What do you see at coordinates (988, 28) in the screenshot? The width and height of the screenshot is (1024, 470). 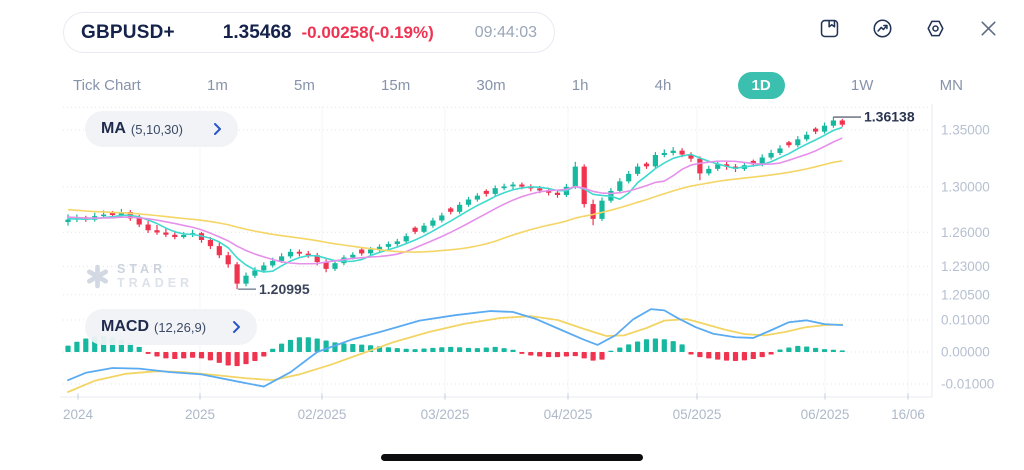 I see `close-icon` at bounding box center [988, 28].